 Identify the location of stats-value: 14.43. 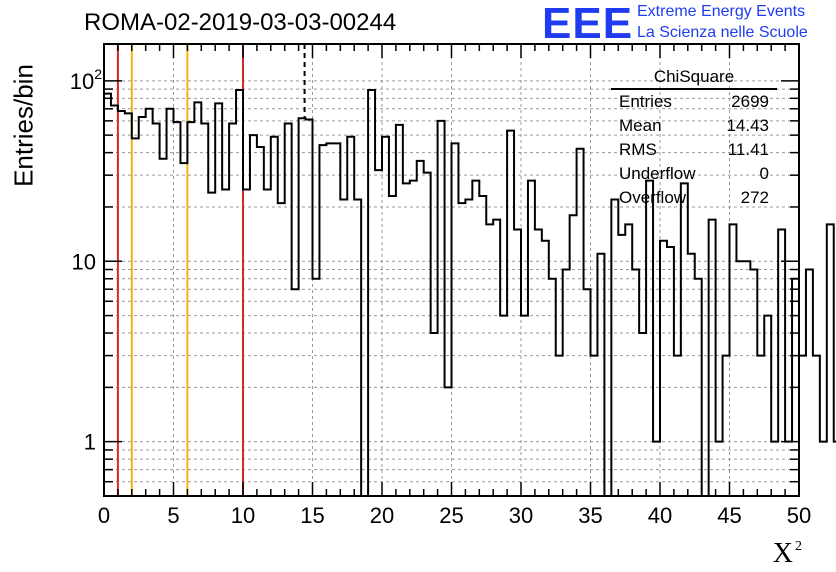
(747, 125).